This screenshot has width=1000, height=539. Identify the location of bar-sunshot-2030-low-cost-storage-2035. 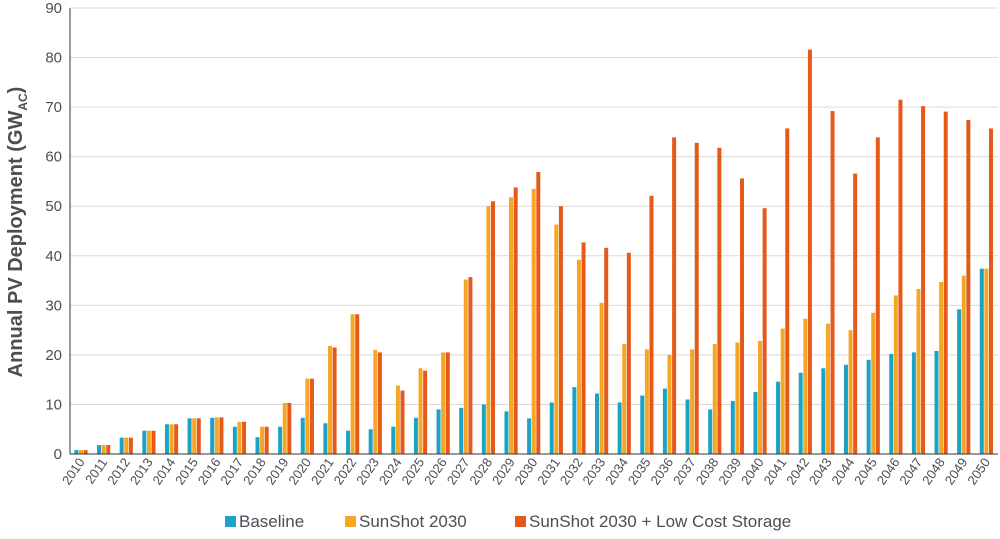
(651, 324).